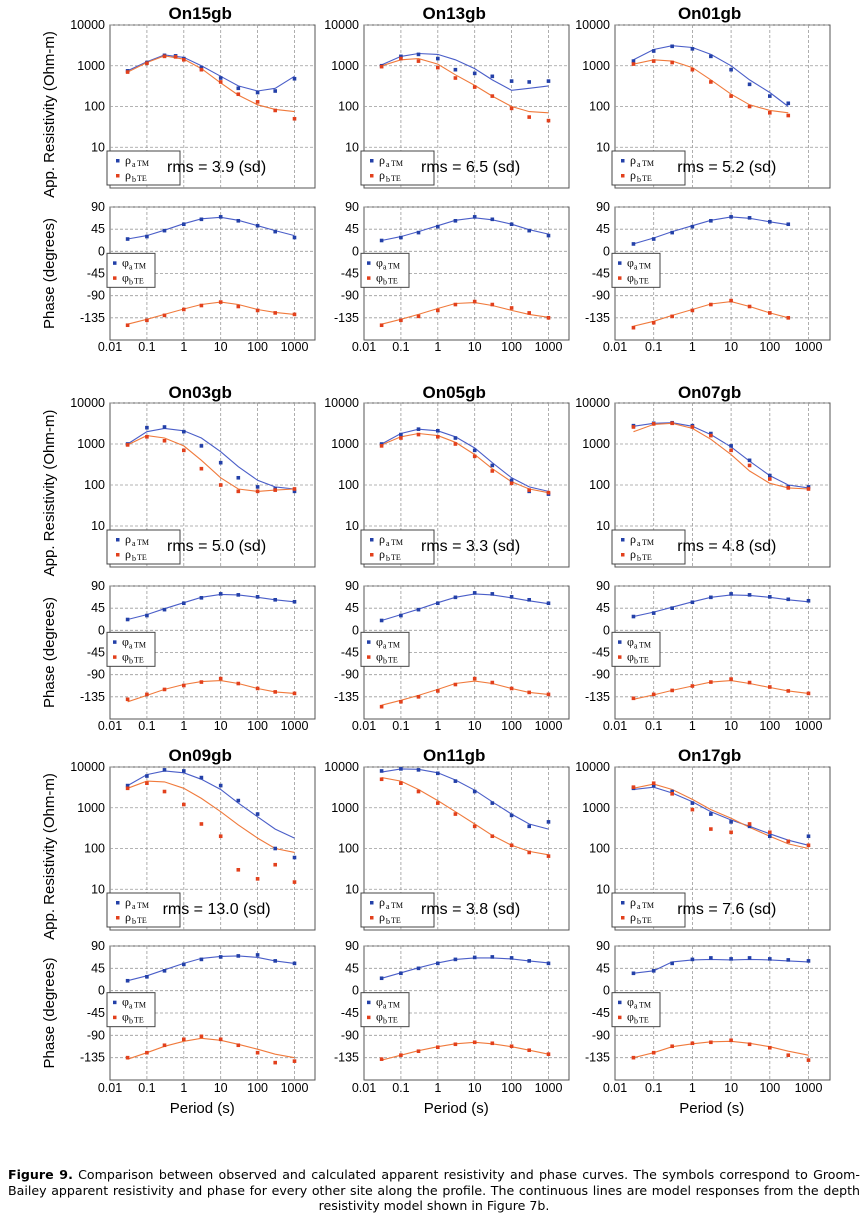 The width and height of the screenshot is (868, 1228). I want to click on res-tick-label: 10, so click(603, 889).